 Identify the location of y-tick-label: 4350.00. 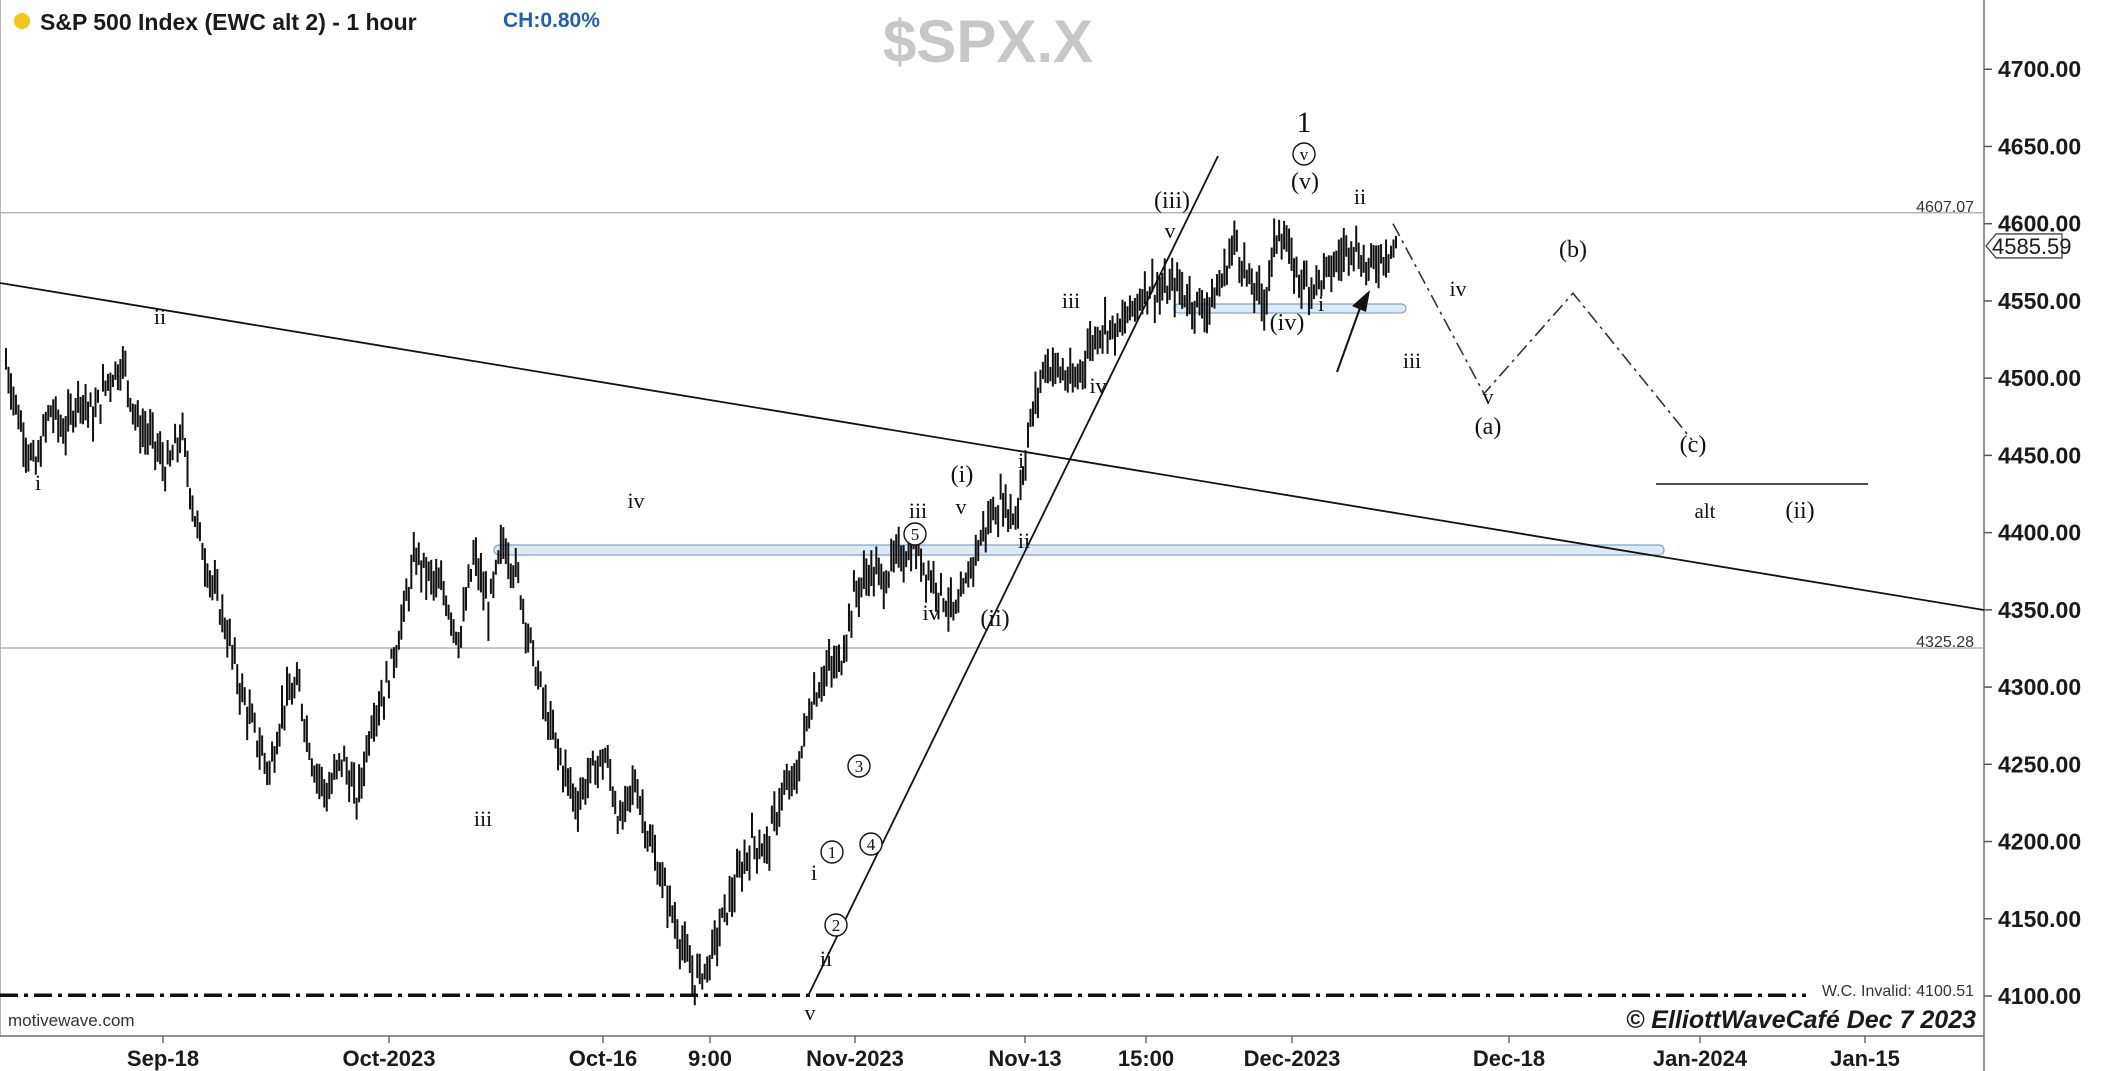
(2039, 610).